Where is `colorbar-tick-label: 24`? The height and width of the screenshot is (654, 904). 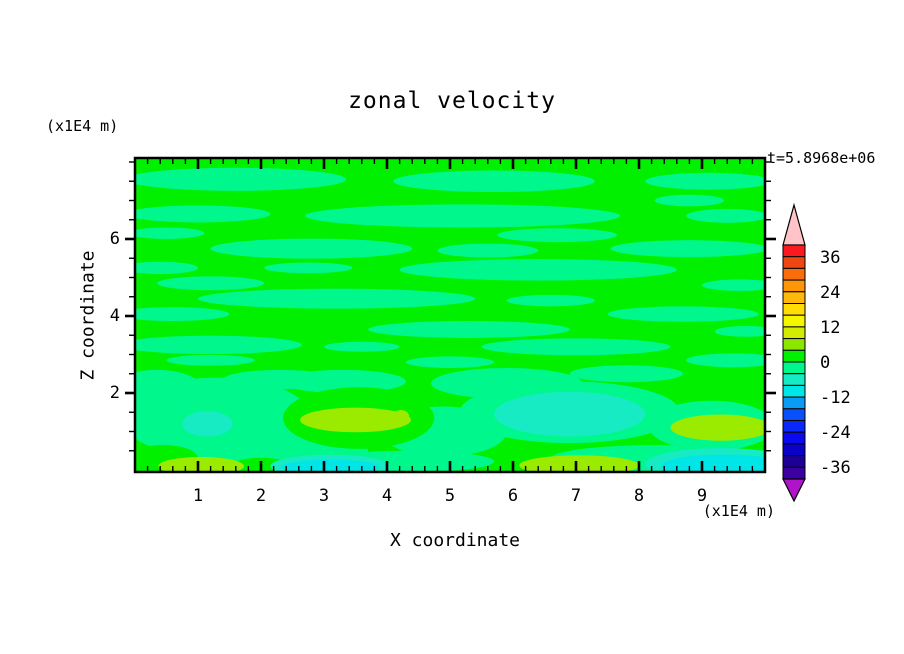
colorbar-tick-label: 24 is located at coordinates (830, 292).